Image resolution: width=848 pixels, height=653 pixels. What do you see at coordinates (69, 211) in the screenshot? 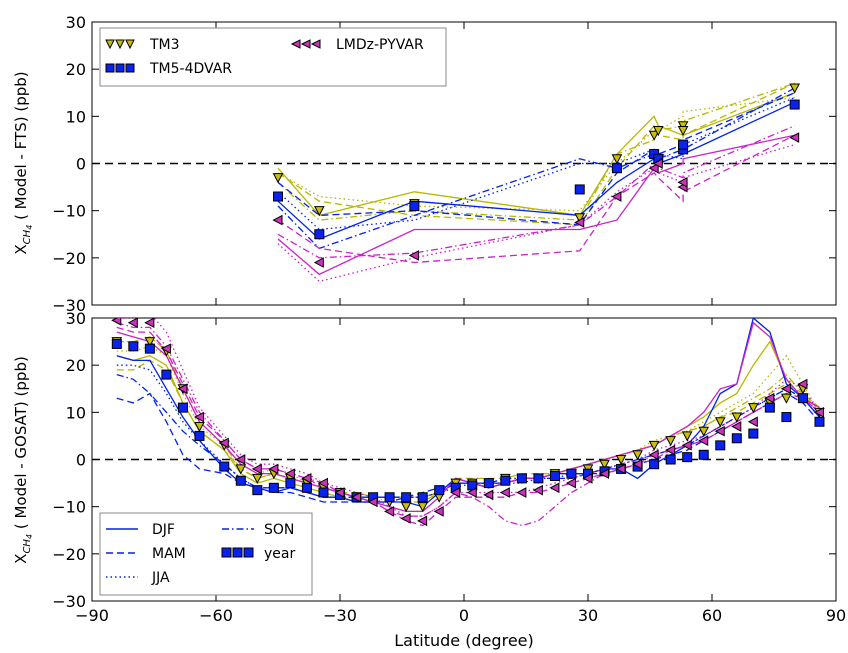
I see `top-ytick-label: −10` at bounding box center [69, 211].